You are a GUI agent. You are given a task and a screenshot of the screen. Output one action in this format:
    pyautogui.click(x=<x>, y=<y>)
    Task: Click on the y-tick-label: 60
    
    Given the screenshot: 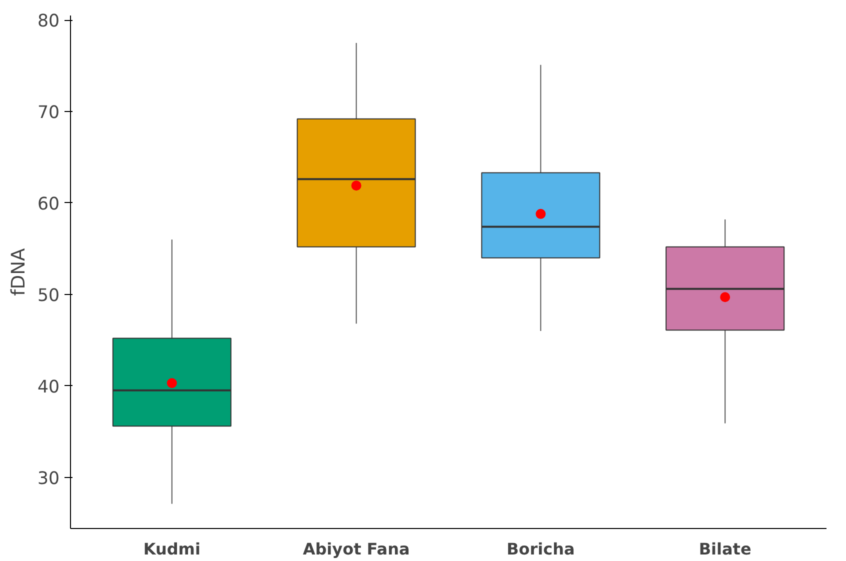 What is the action you would take?
    pyautogui.click(x=48, y=204)
    